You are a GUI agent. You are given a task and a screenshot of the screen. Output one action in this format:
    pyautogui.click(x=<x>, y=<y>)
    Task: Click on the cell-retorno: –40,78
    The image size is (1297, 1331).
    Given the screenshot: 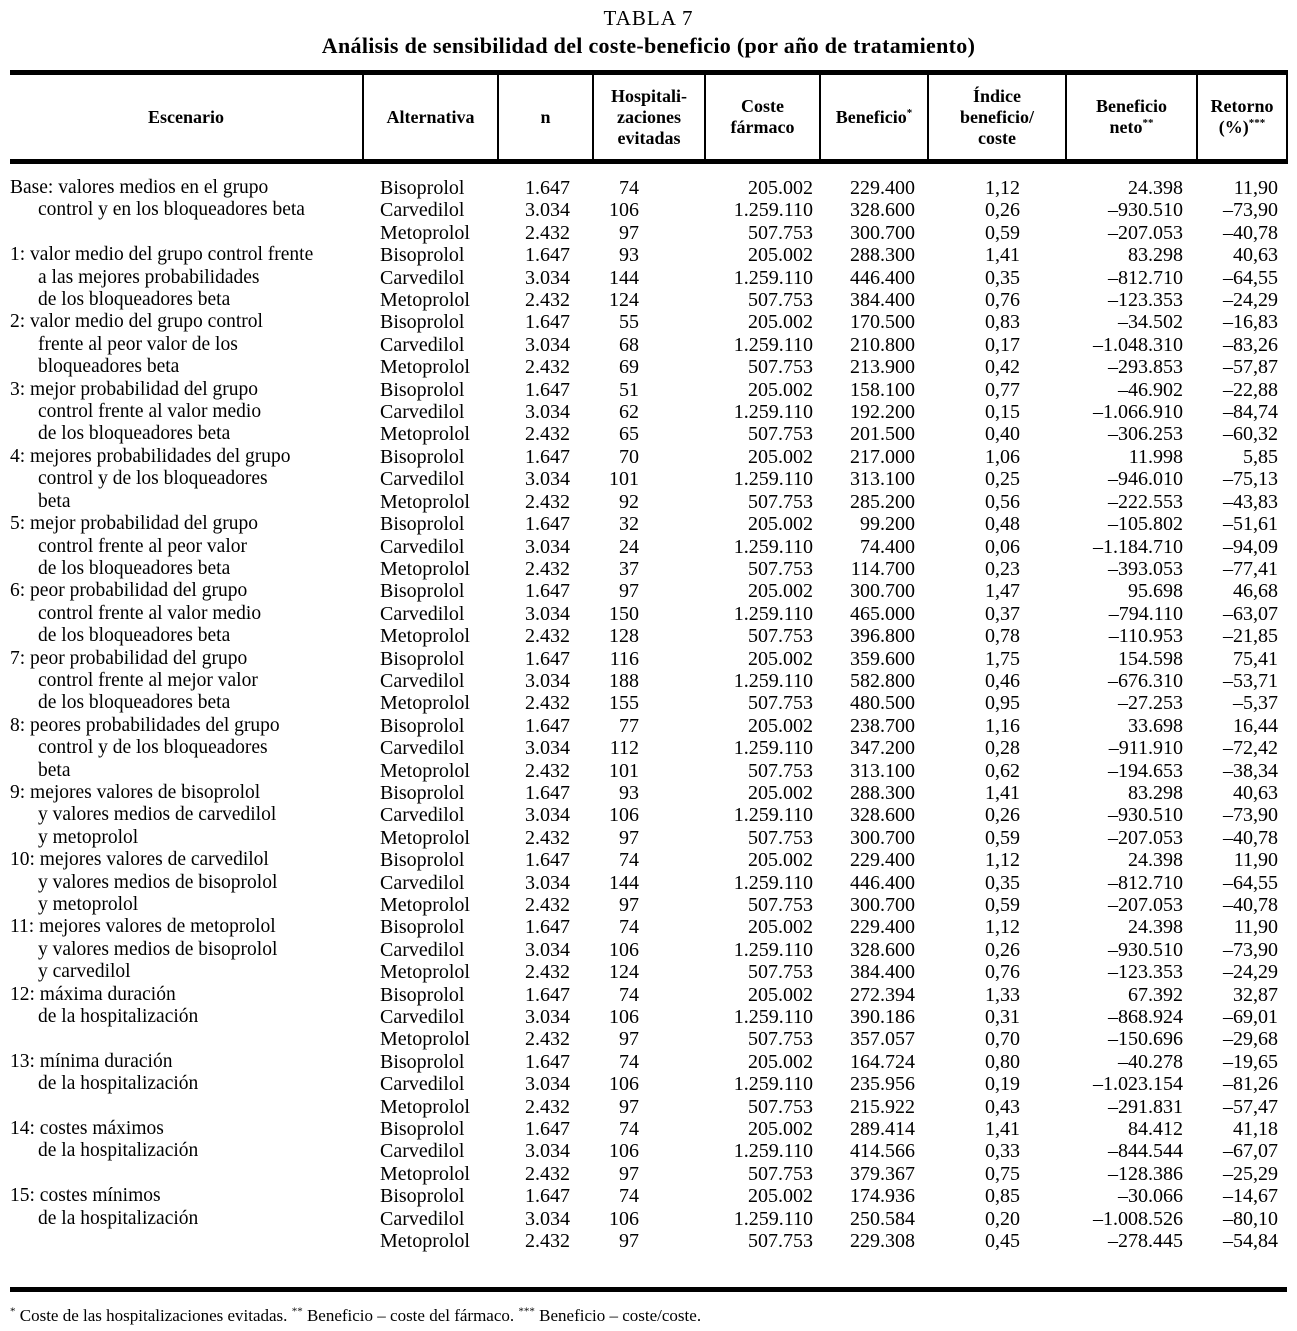 What is the action you would take?
    pyautogui.click(x=1250, y=232)
    